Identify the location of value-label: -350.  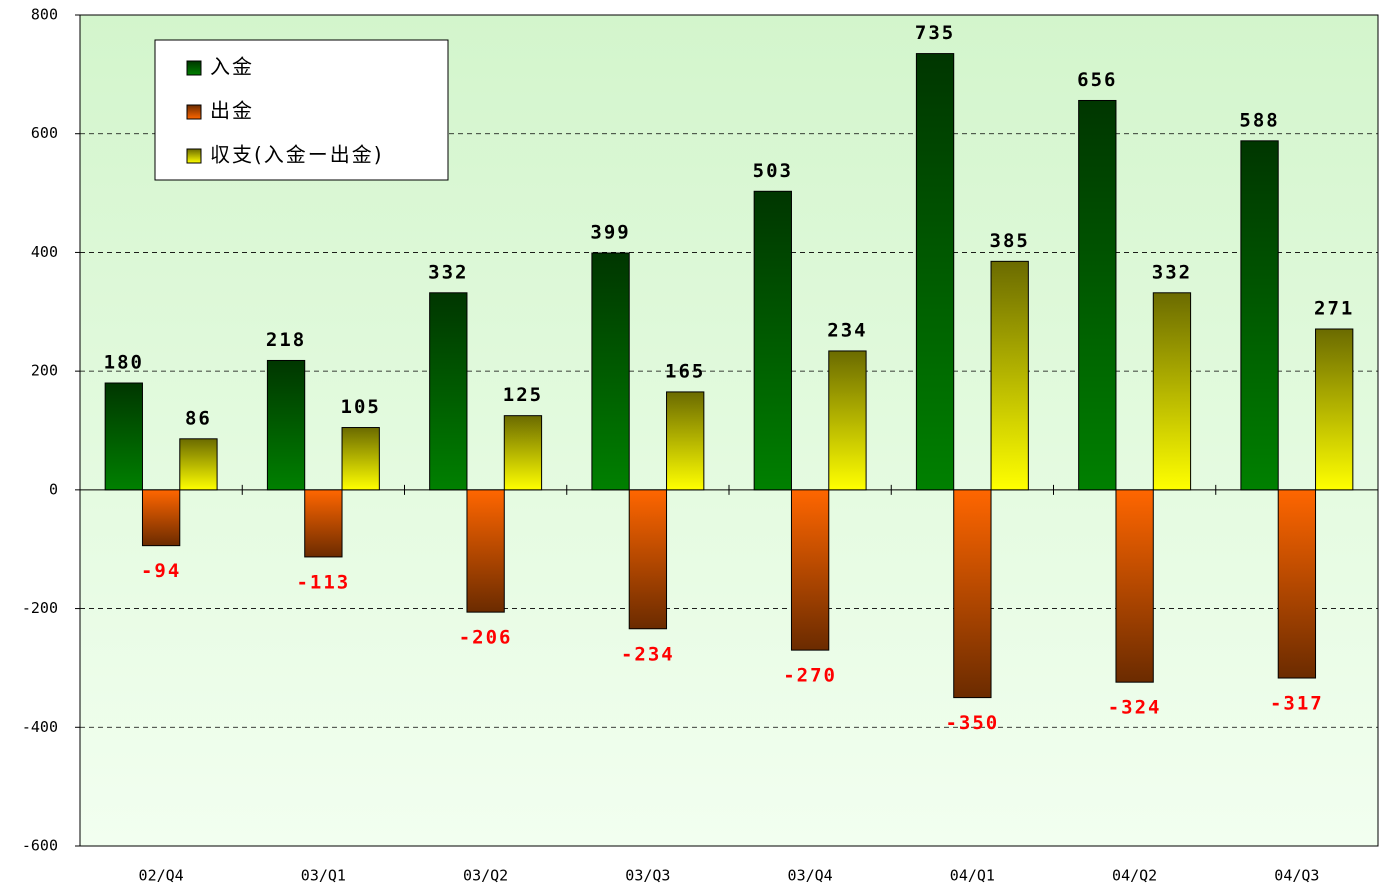
(972, 723).